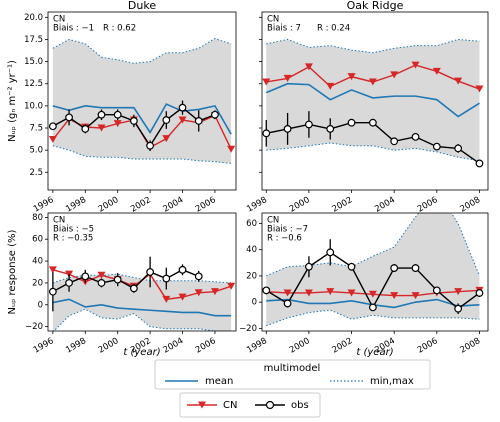  I want to click on y-tick-label: 5.0, so click(36, 151).